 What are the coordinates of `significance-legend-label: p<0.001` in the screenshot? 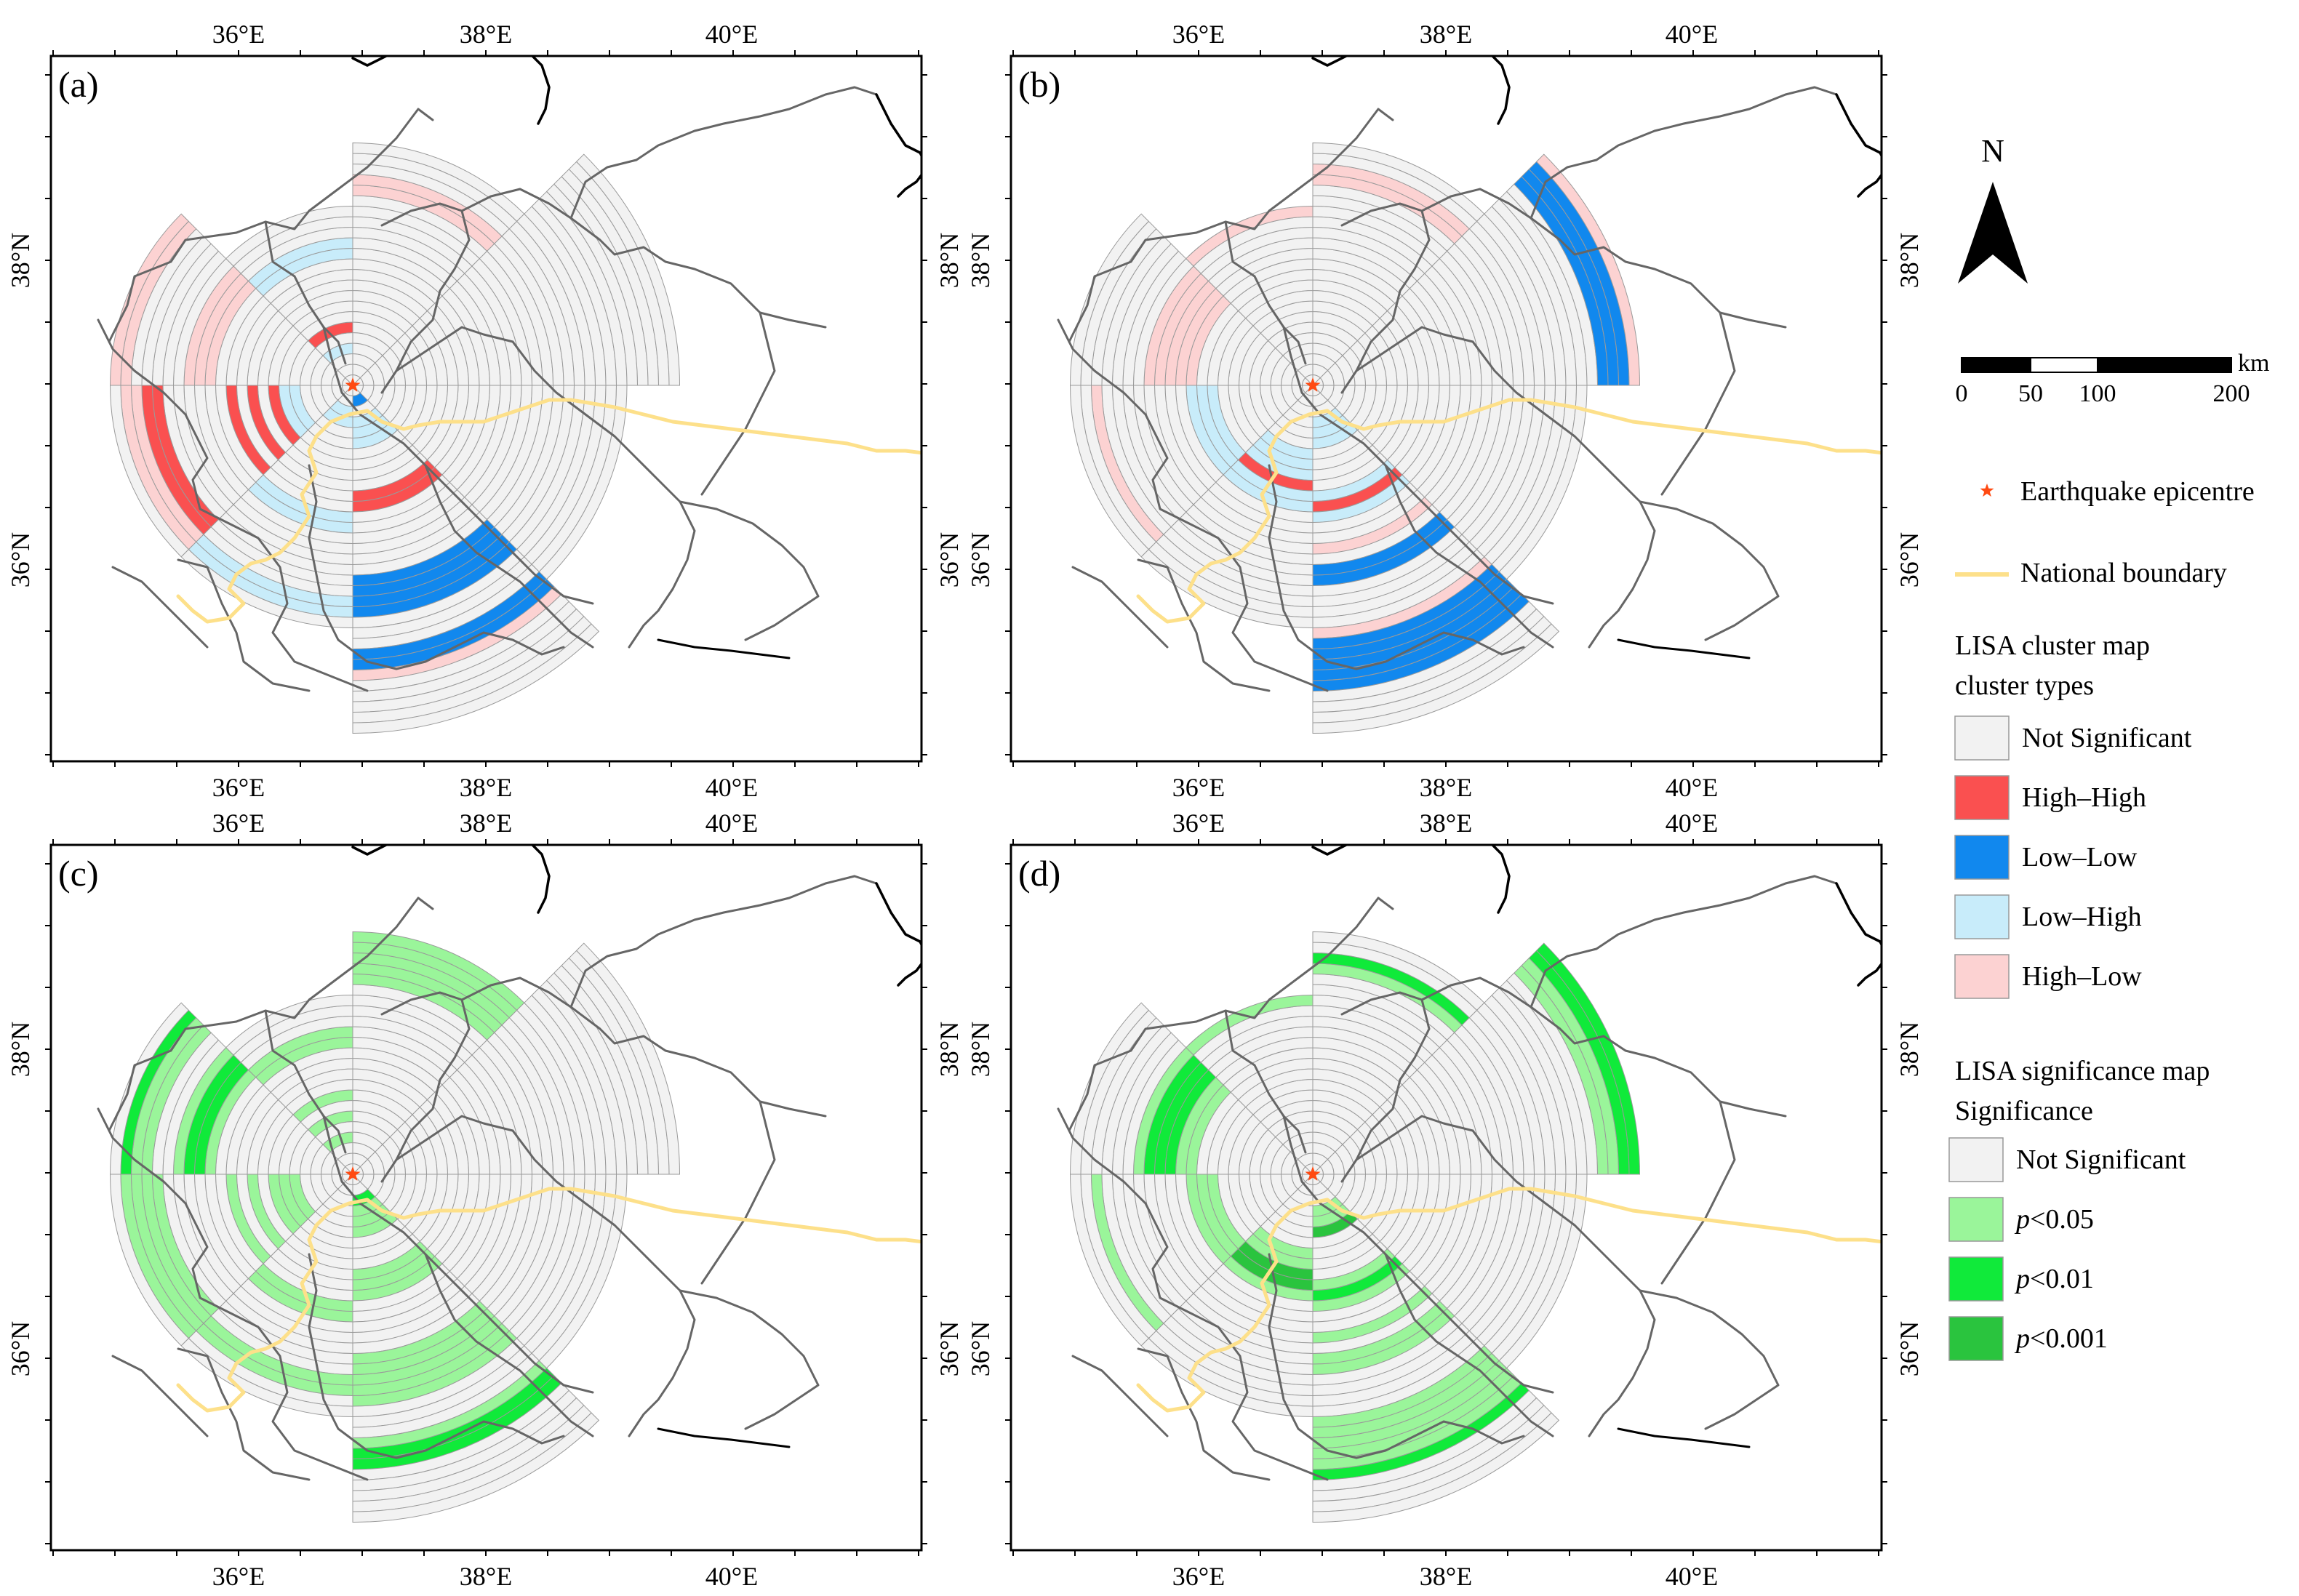 It's located at (2061, 1338).